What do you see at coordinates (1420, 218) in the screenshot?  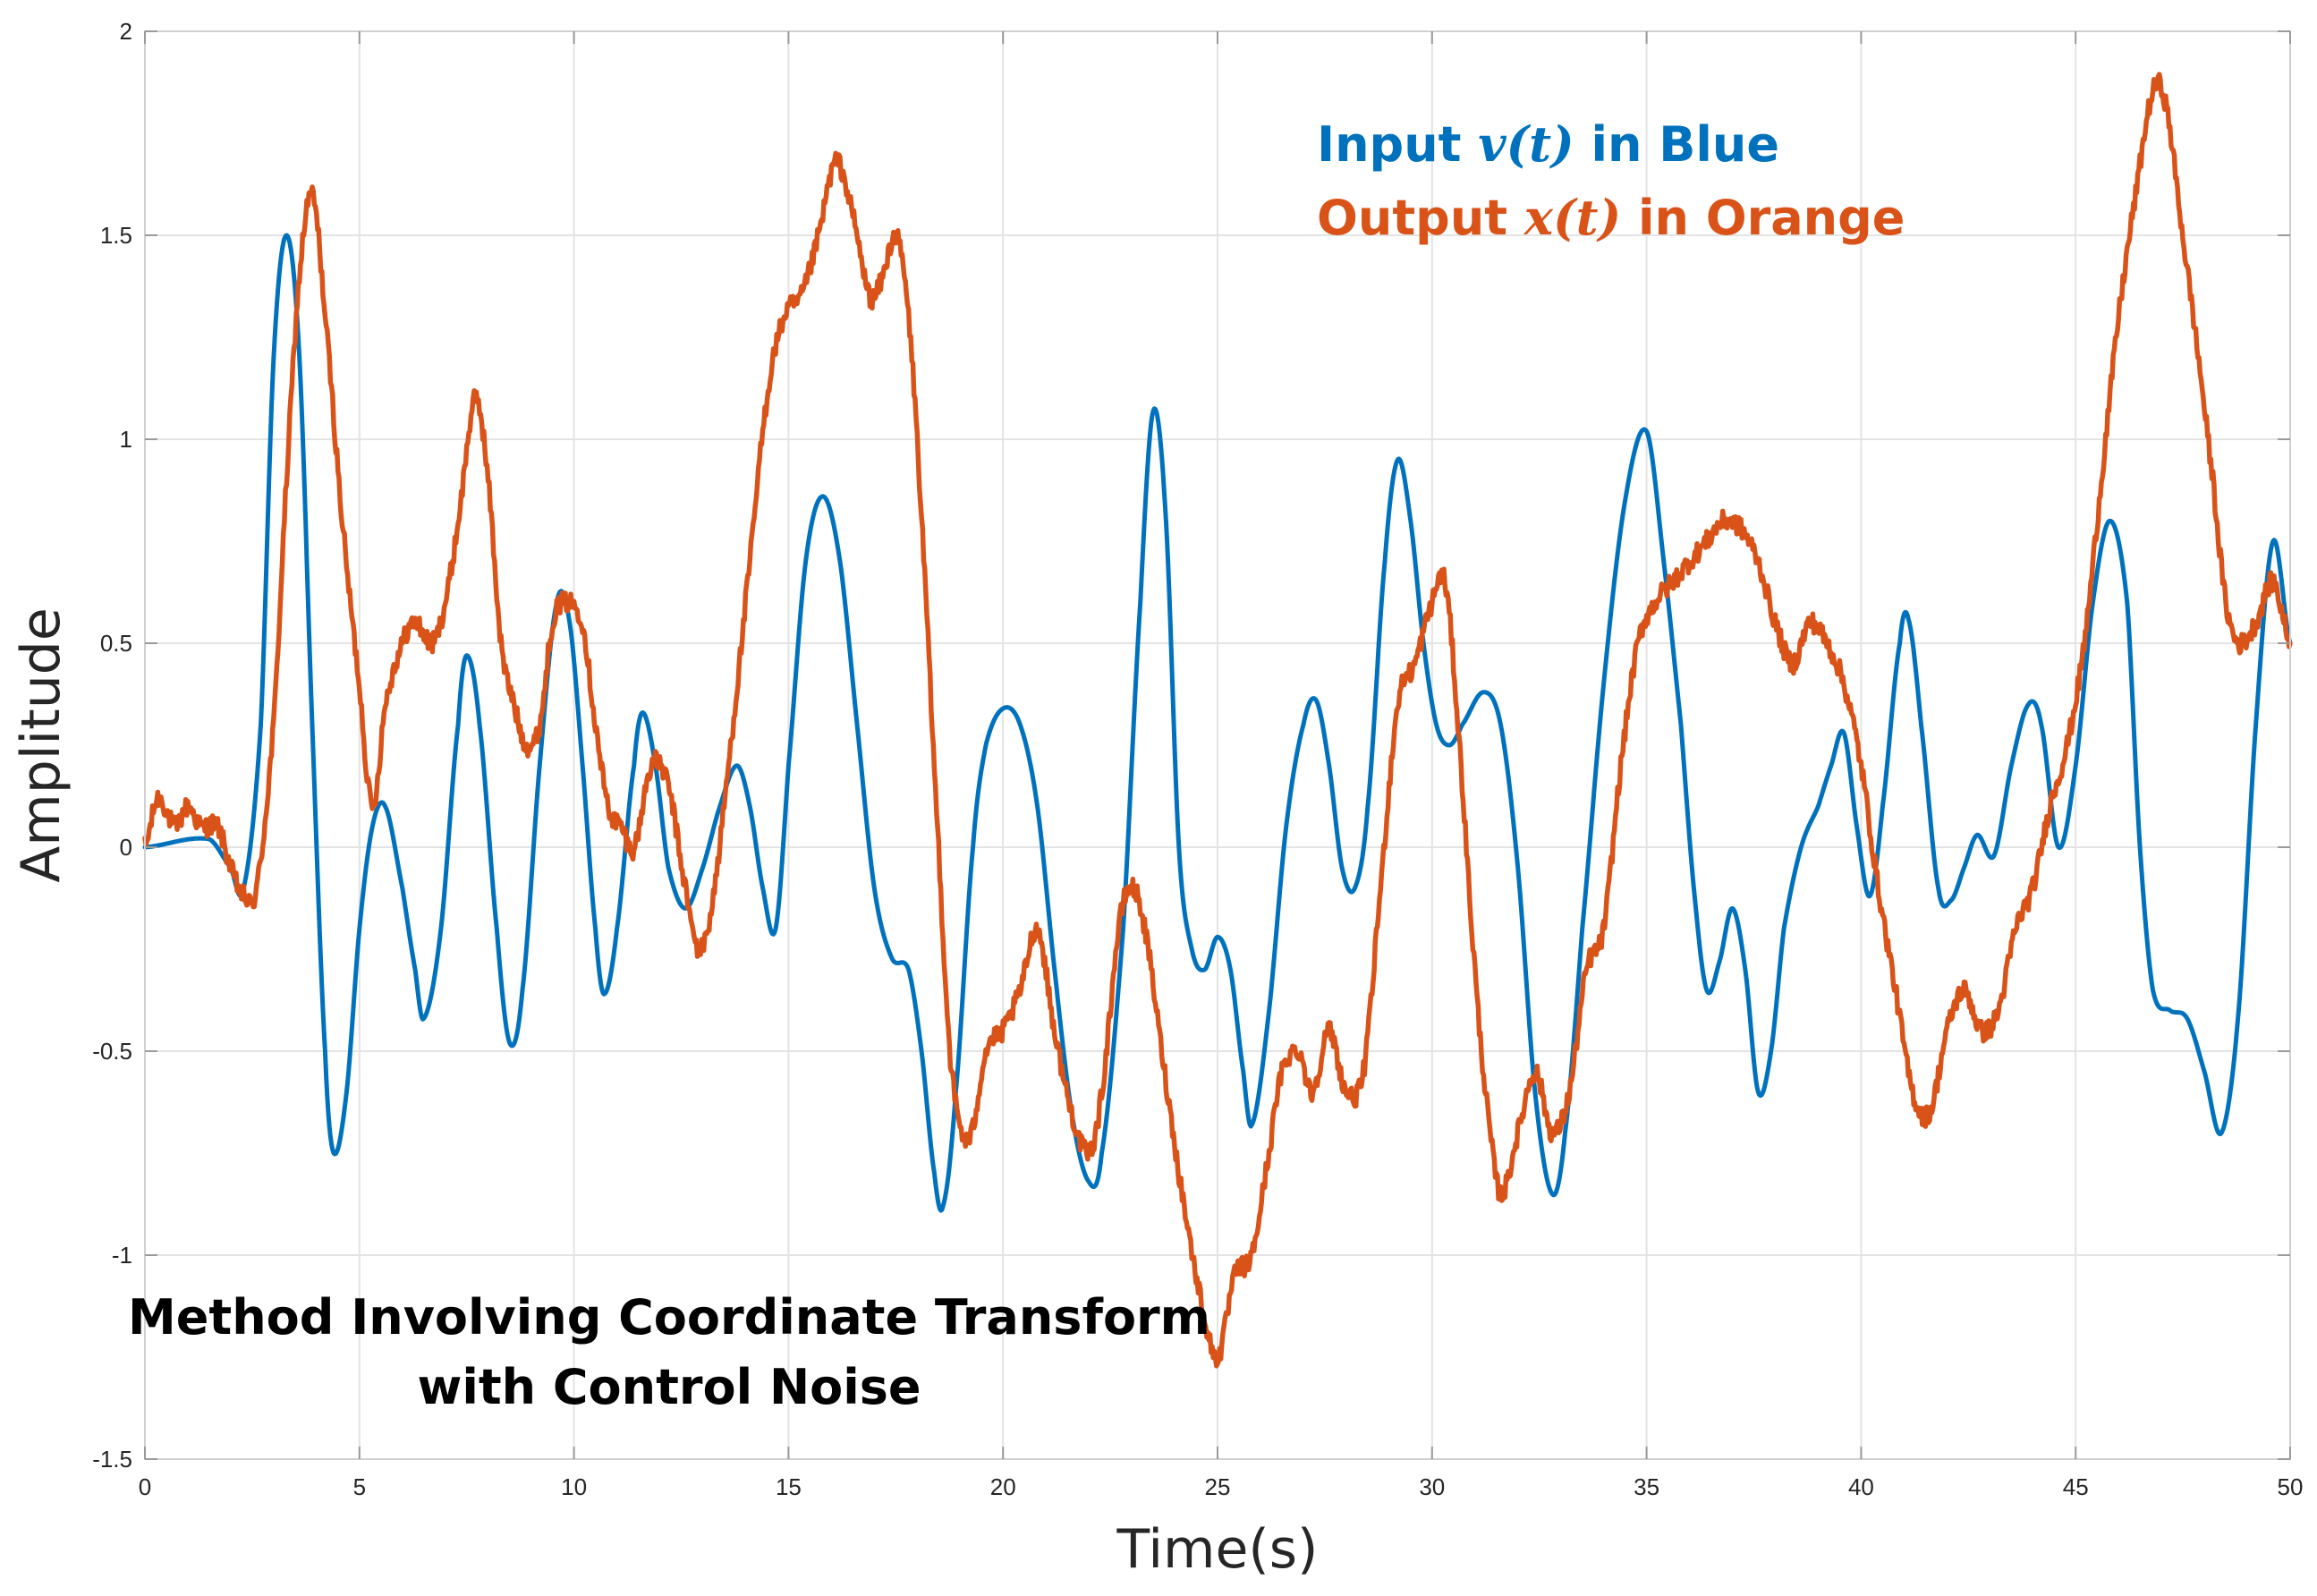 I see `legend-output-prefix: Output` at bounding box center [1420, 218].